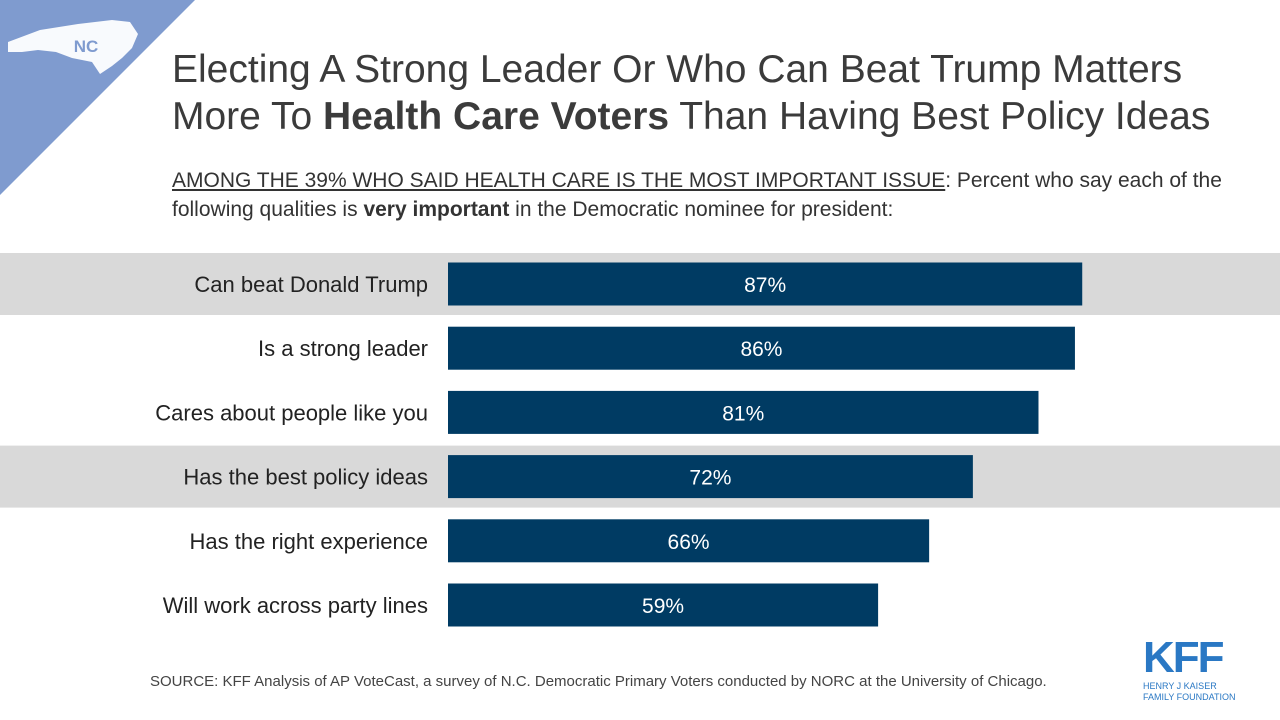 The width and height of the screenshot is (1280, 720). What do you see at coordinates (1189, 697) in the screenshot?
I see `kff-logo-line2: FAMILY FOUNDATION` at bounding box center [1189, 697].